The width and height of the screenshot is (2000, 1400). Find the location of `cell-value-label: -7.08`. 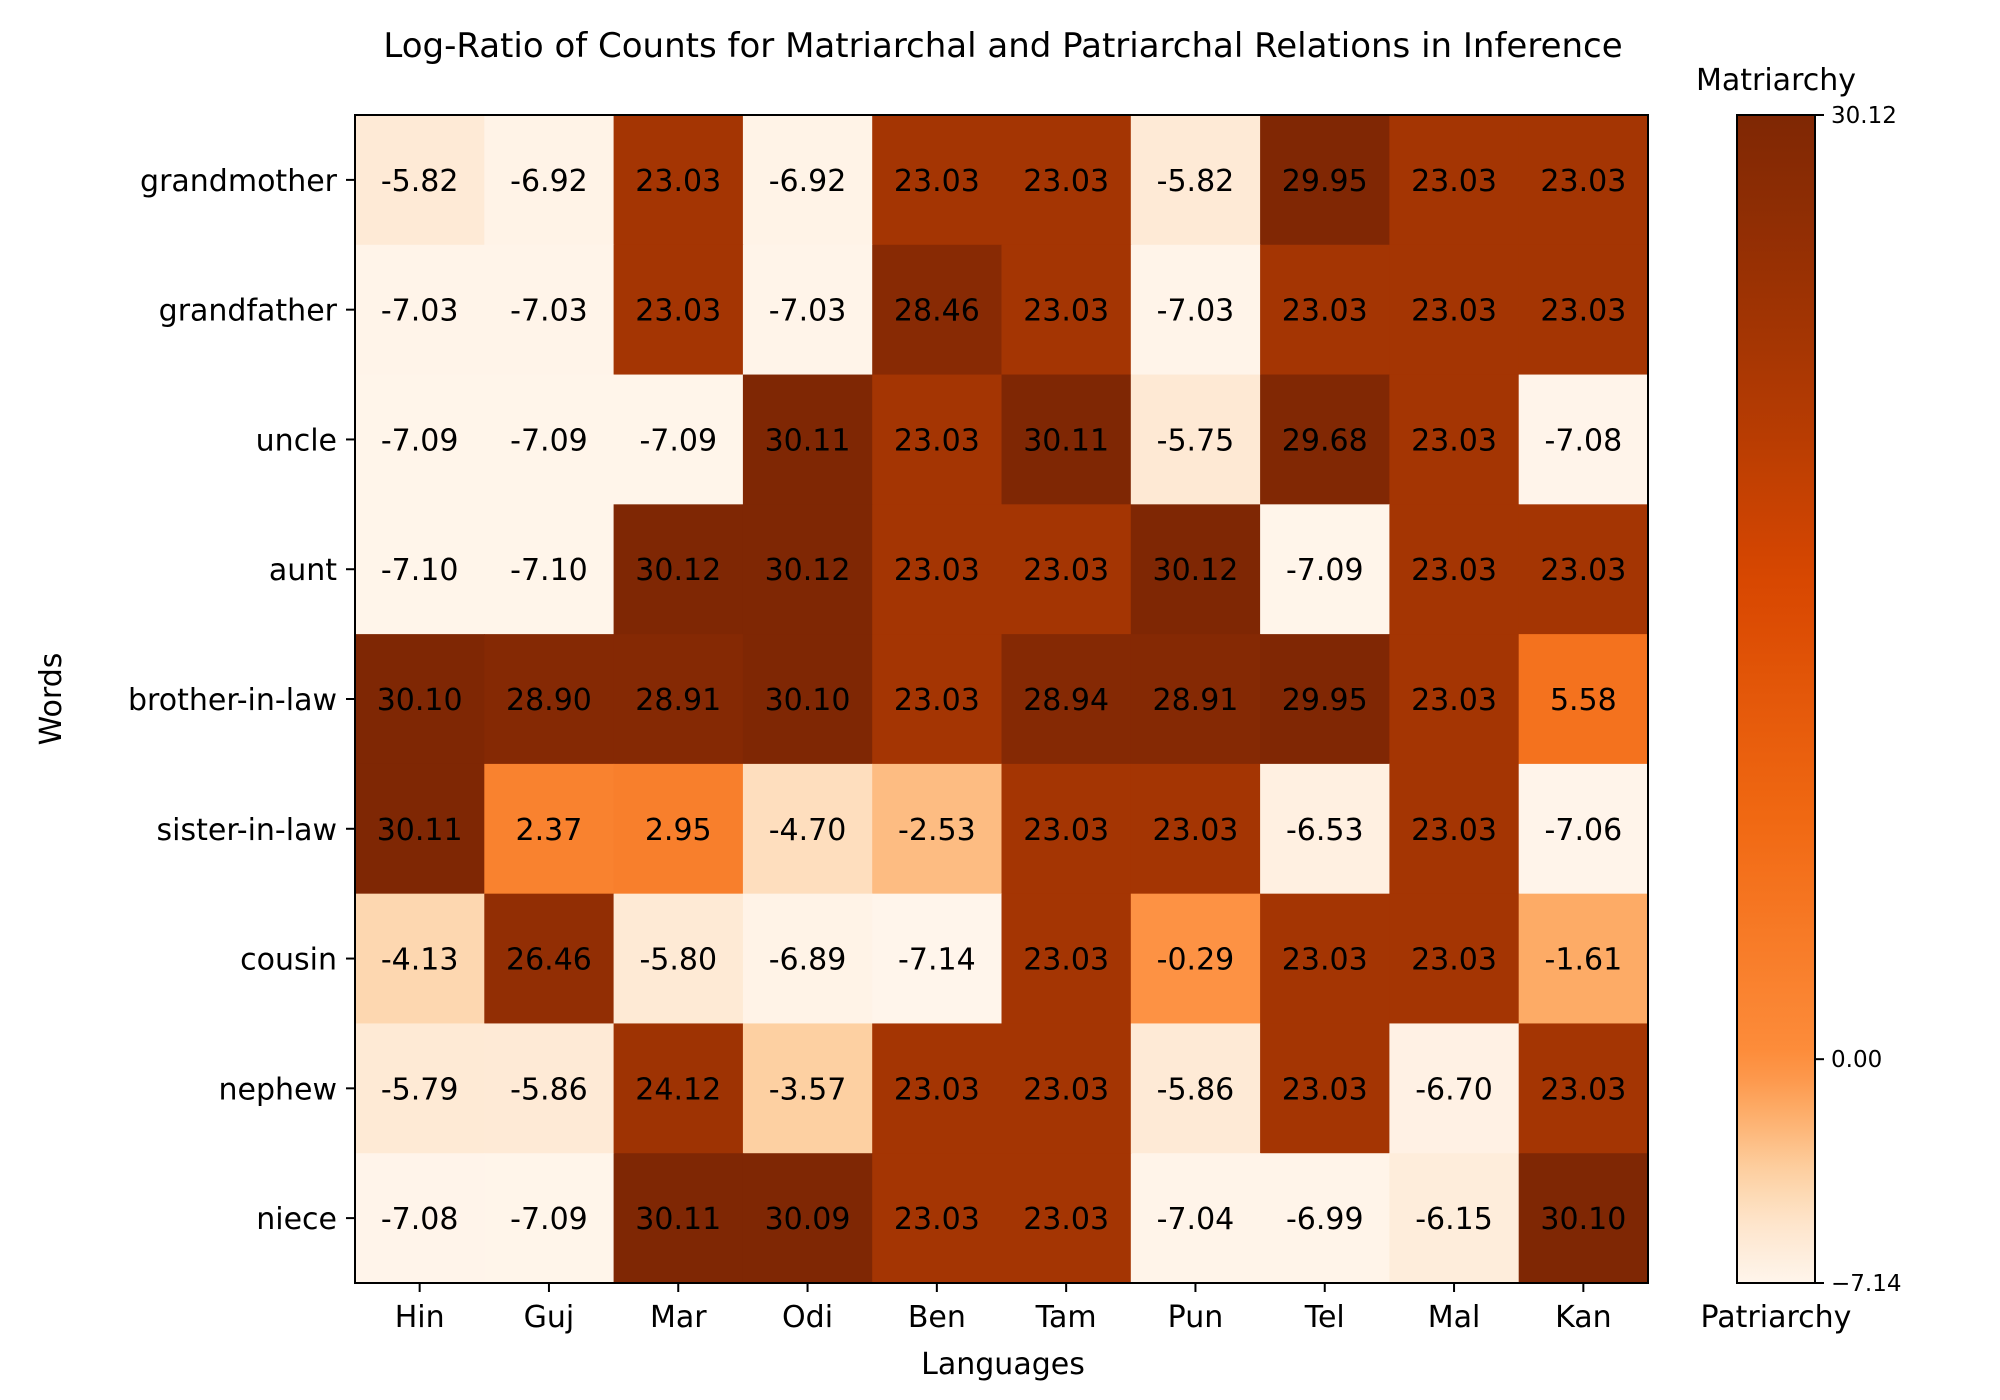

cell-value-label: -7.08 is located at coordinates (420, 1219).